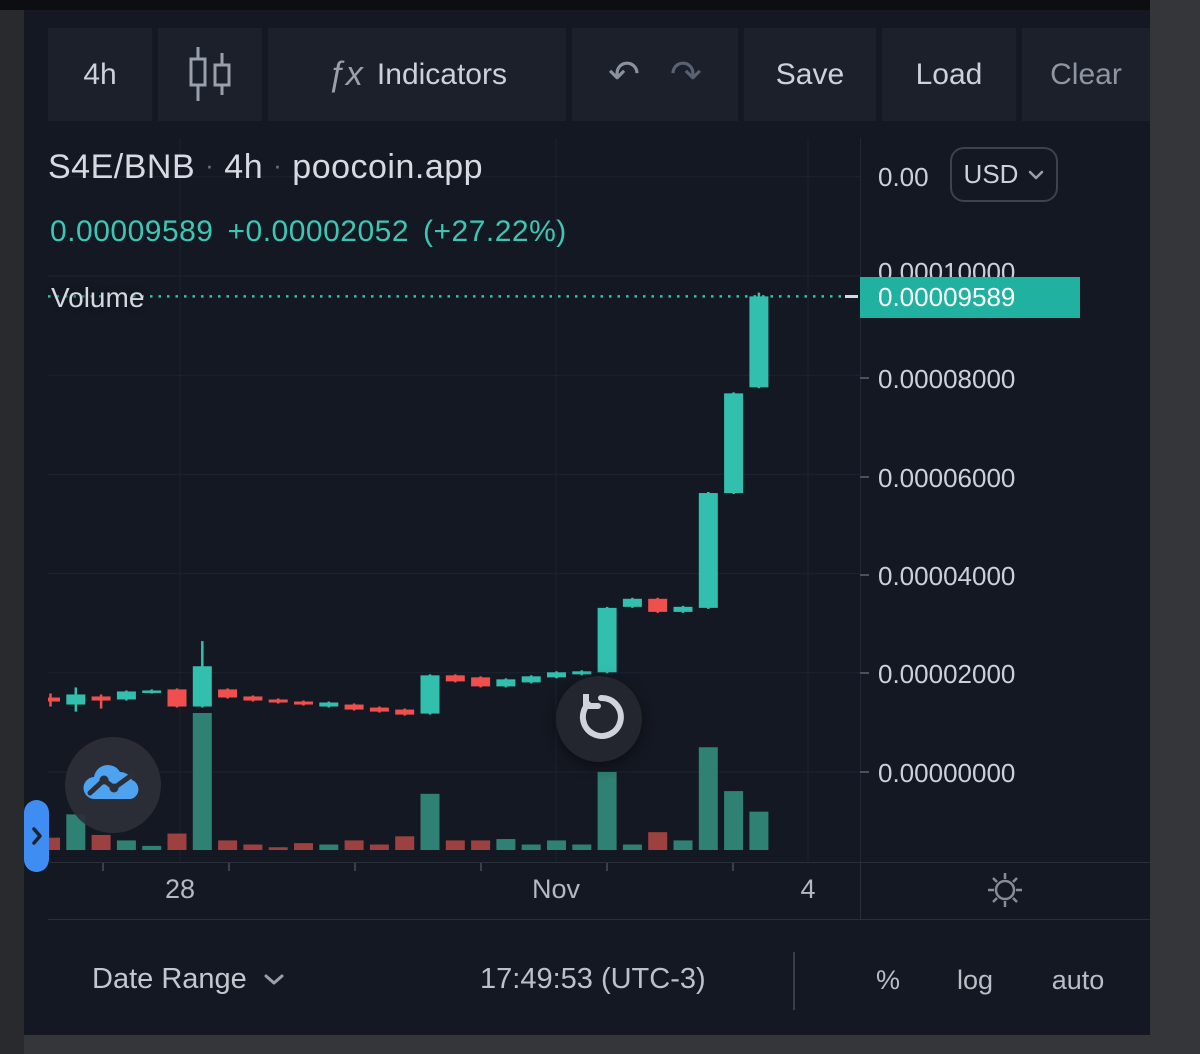  I want to click on axis-label: 0.00004000, so click(947, 576).